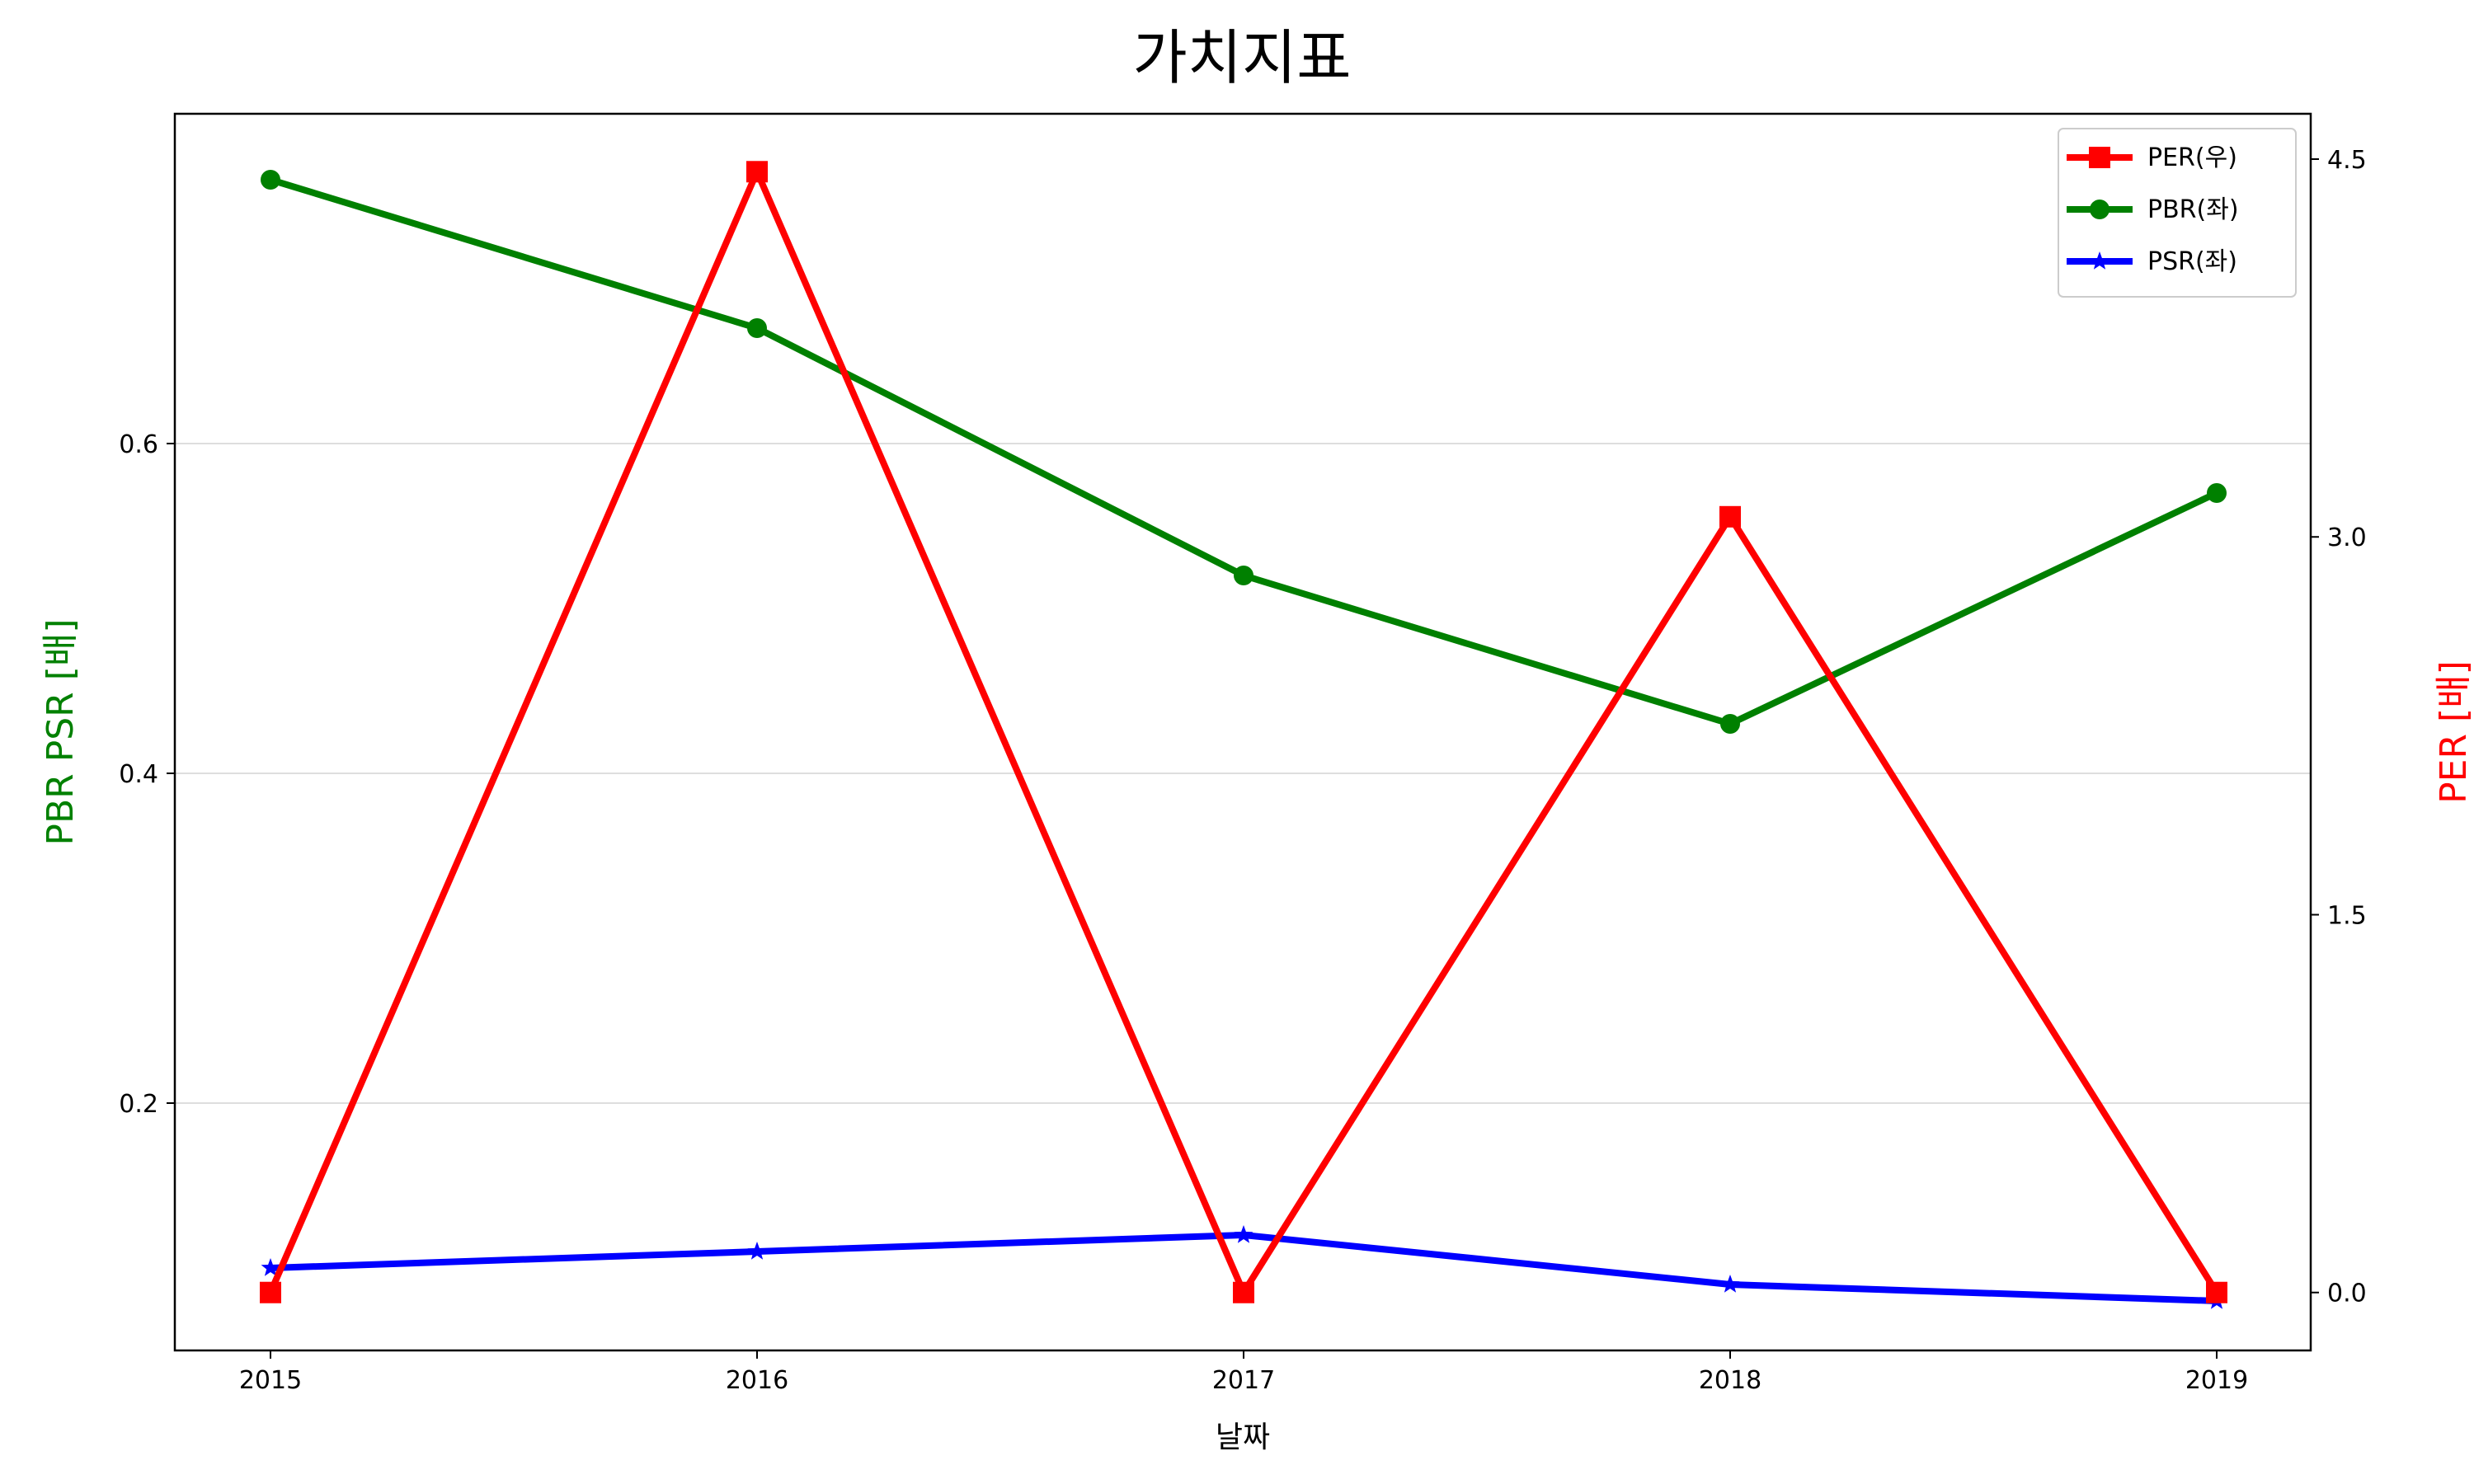 Image resolution: width=2474 pixels, height=1484 pixels. What do you see at coordinates (1243, 1437) in the screenshot?
I see `x-axis-label: 날짜` at bounding box center [1243, 1437].